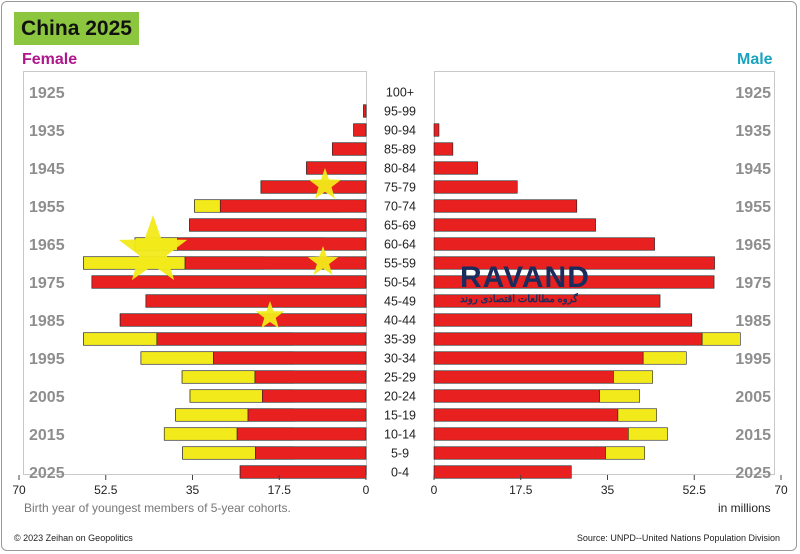 This screenshot has height=554, width=800. I want to click on age-group-label: 30-34, so click(400, 359).